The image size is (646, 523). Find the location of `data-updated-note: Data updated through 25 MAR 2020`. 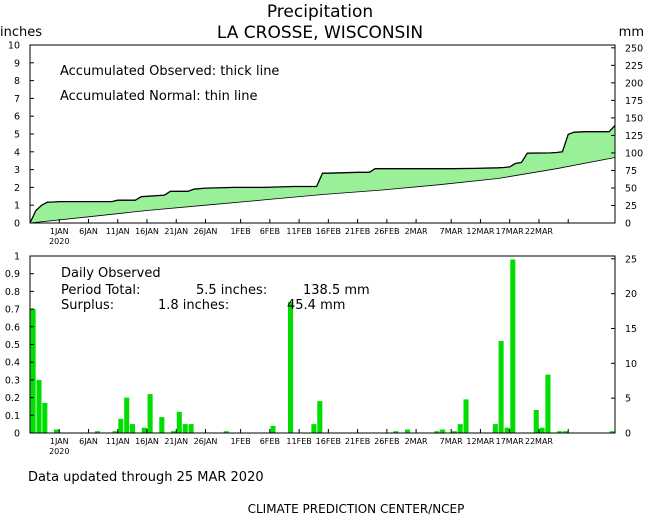

data-updated-note: Data updated through 25 MAR 2020 is located at coordinates (146, 477).